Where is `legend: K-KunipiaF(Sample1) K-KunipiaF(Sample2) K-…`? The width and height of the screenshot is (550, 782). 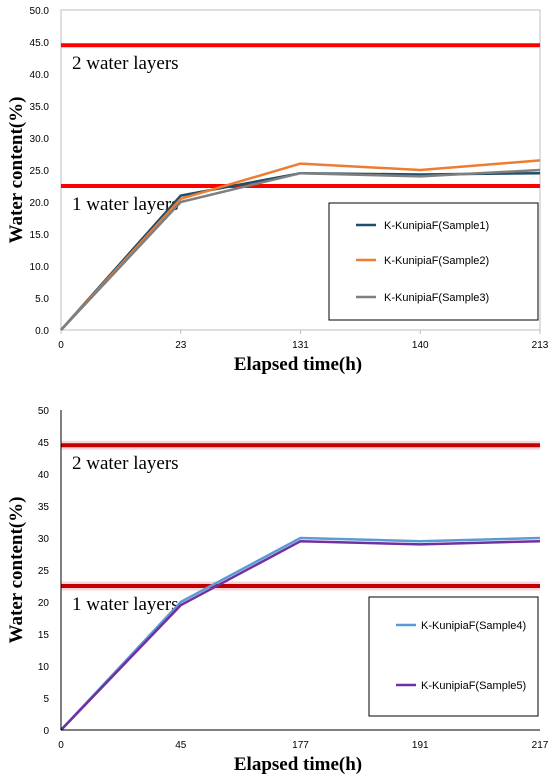
legend: K-KunipiaF(Sample1) K-KunipiaF(Sample2) K-… is located at coordinates (433, 261).